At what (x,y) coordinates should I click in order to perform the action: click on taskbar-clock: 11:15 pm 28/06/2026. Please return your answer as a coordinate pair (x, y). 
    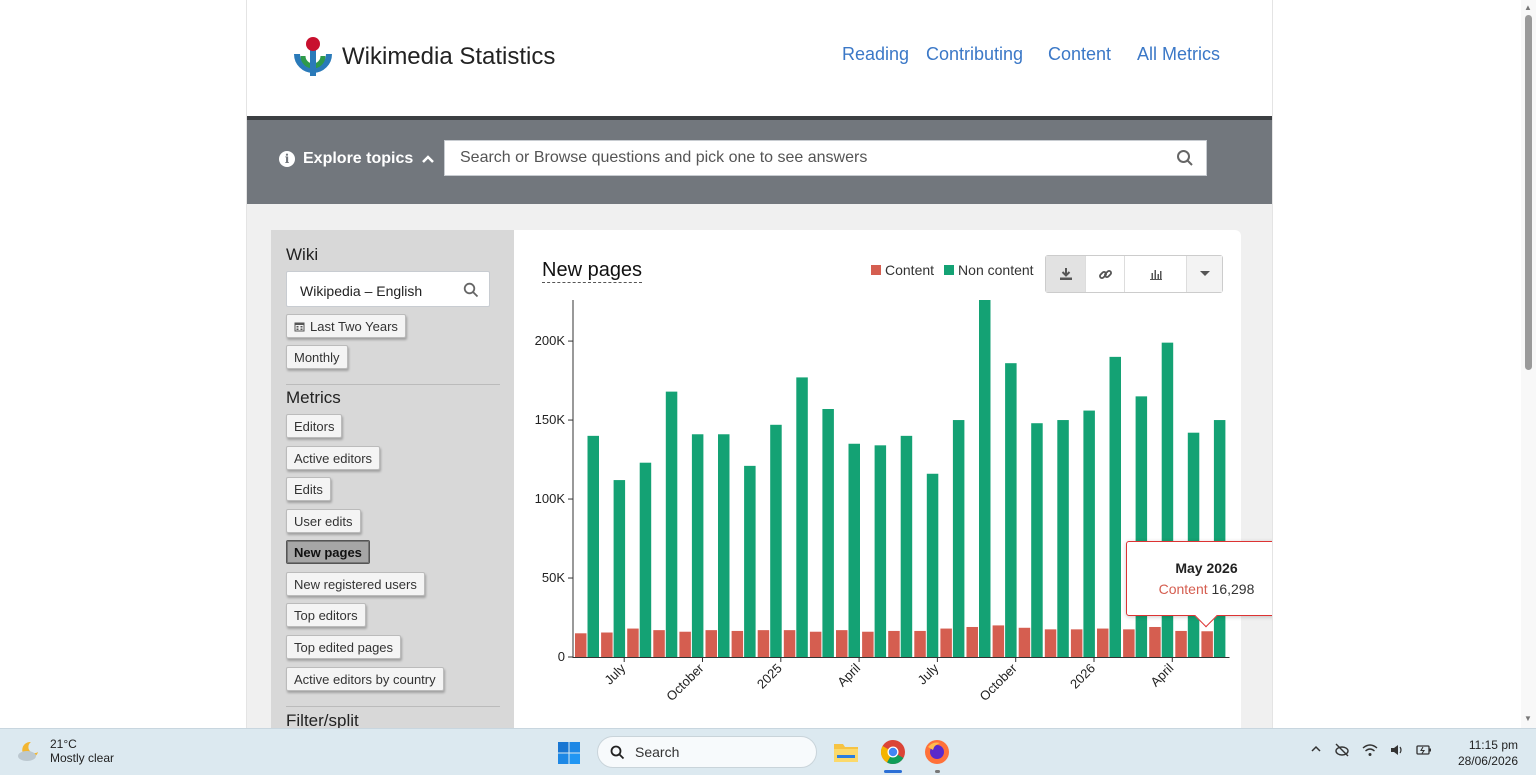
    Looking at the image, I should click on (1483, 753).